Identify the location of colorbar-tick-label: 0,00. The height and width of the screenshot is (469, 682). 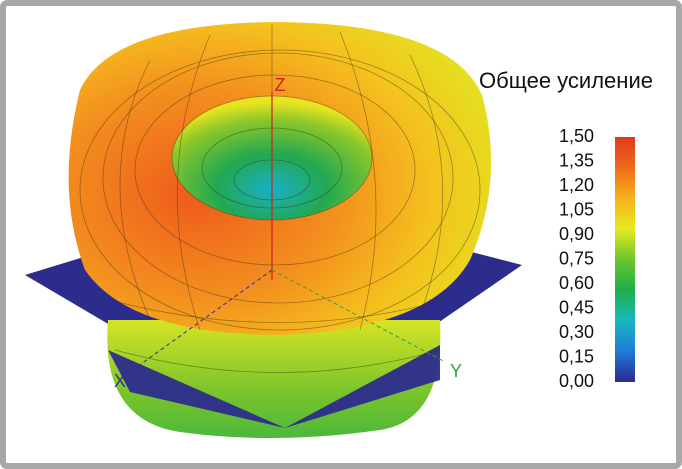
(576, 381).